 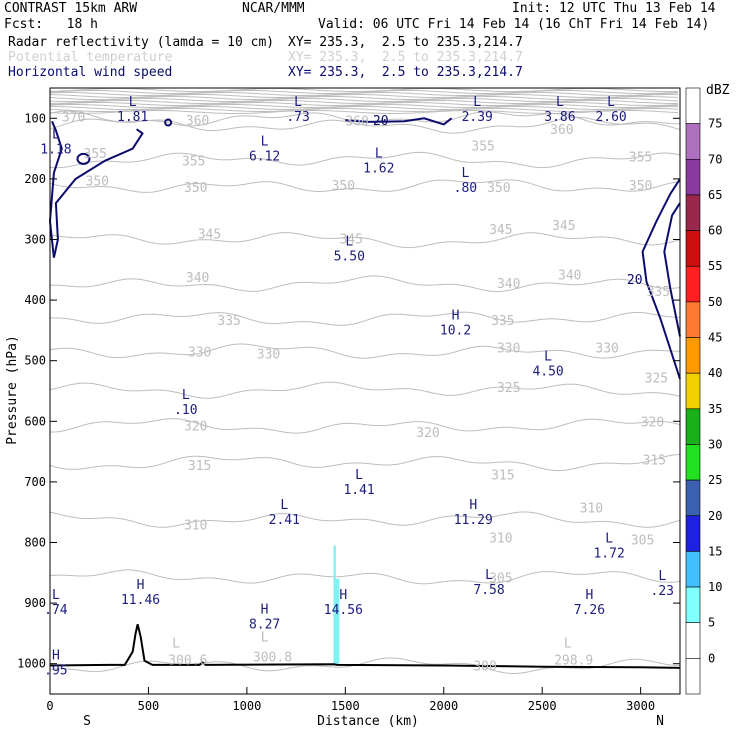 I want to click on wind-extremum-value-22: 7.26, so click(x=589, y=610).